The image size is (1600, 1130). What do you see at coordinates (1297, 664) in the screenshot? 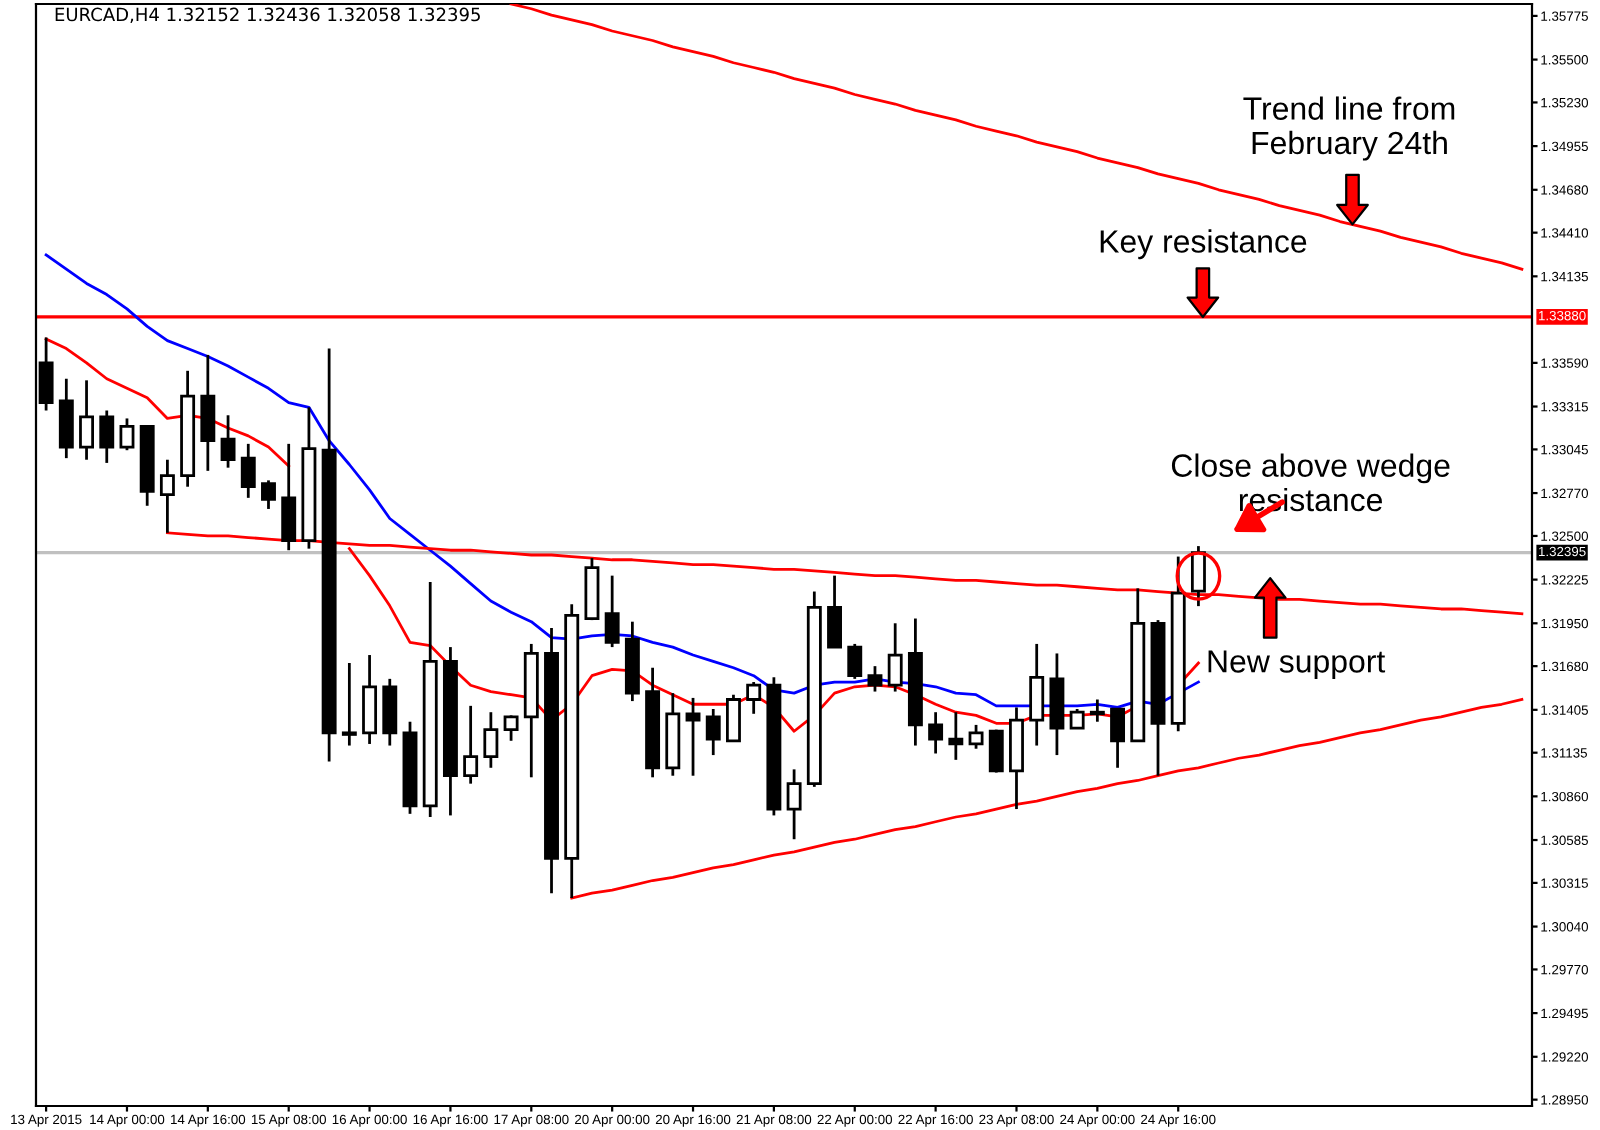
I see `annotation: New support` at bounding box center [1297, 664].